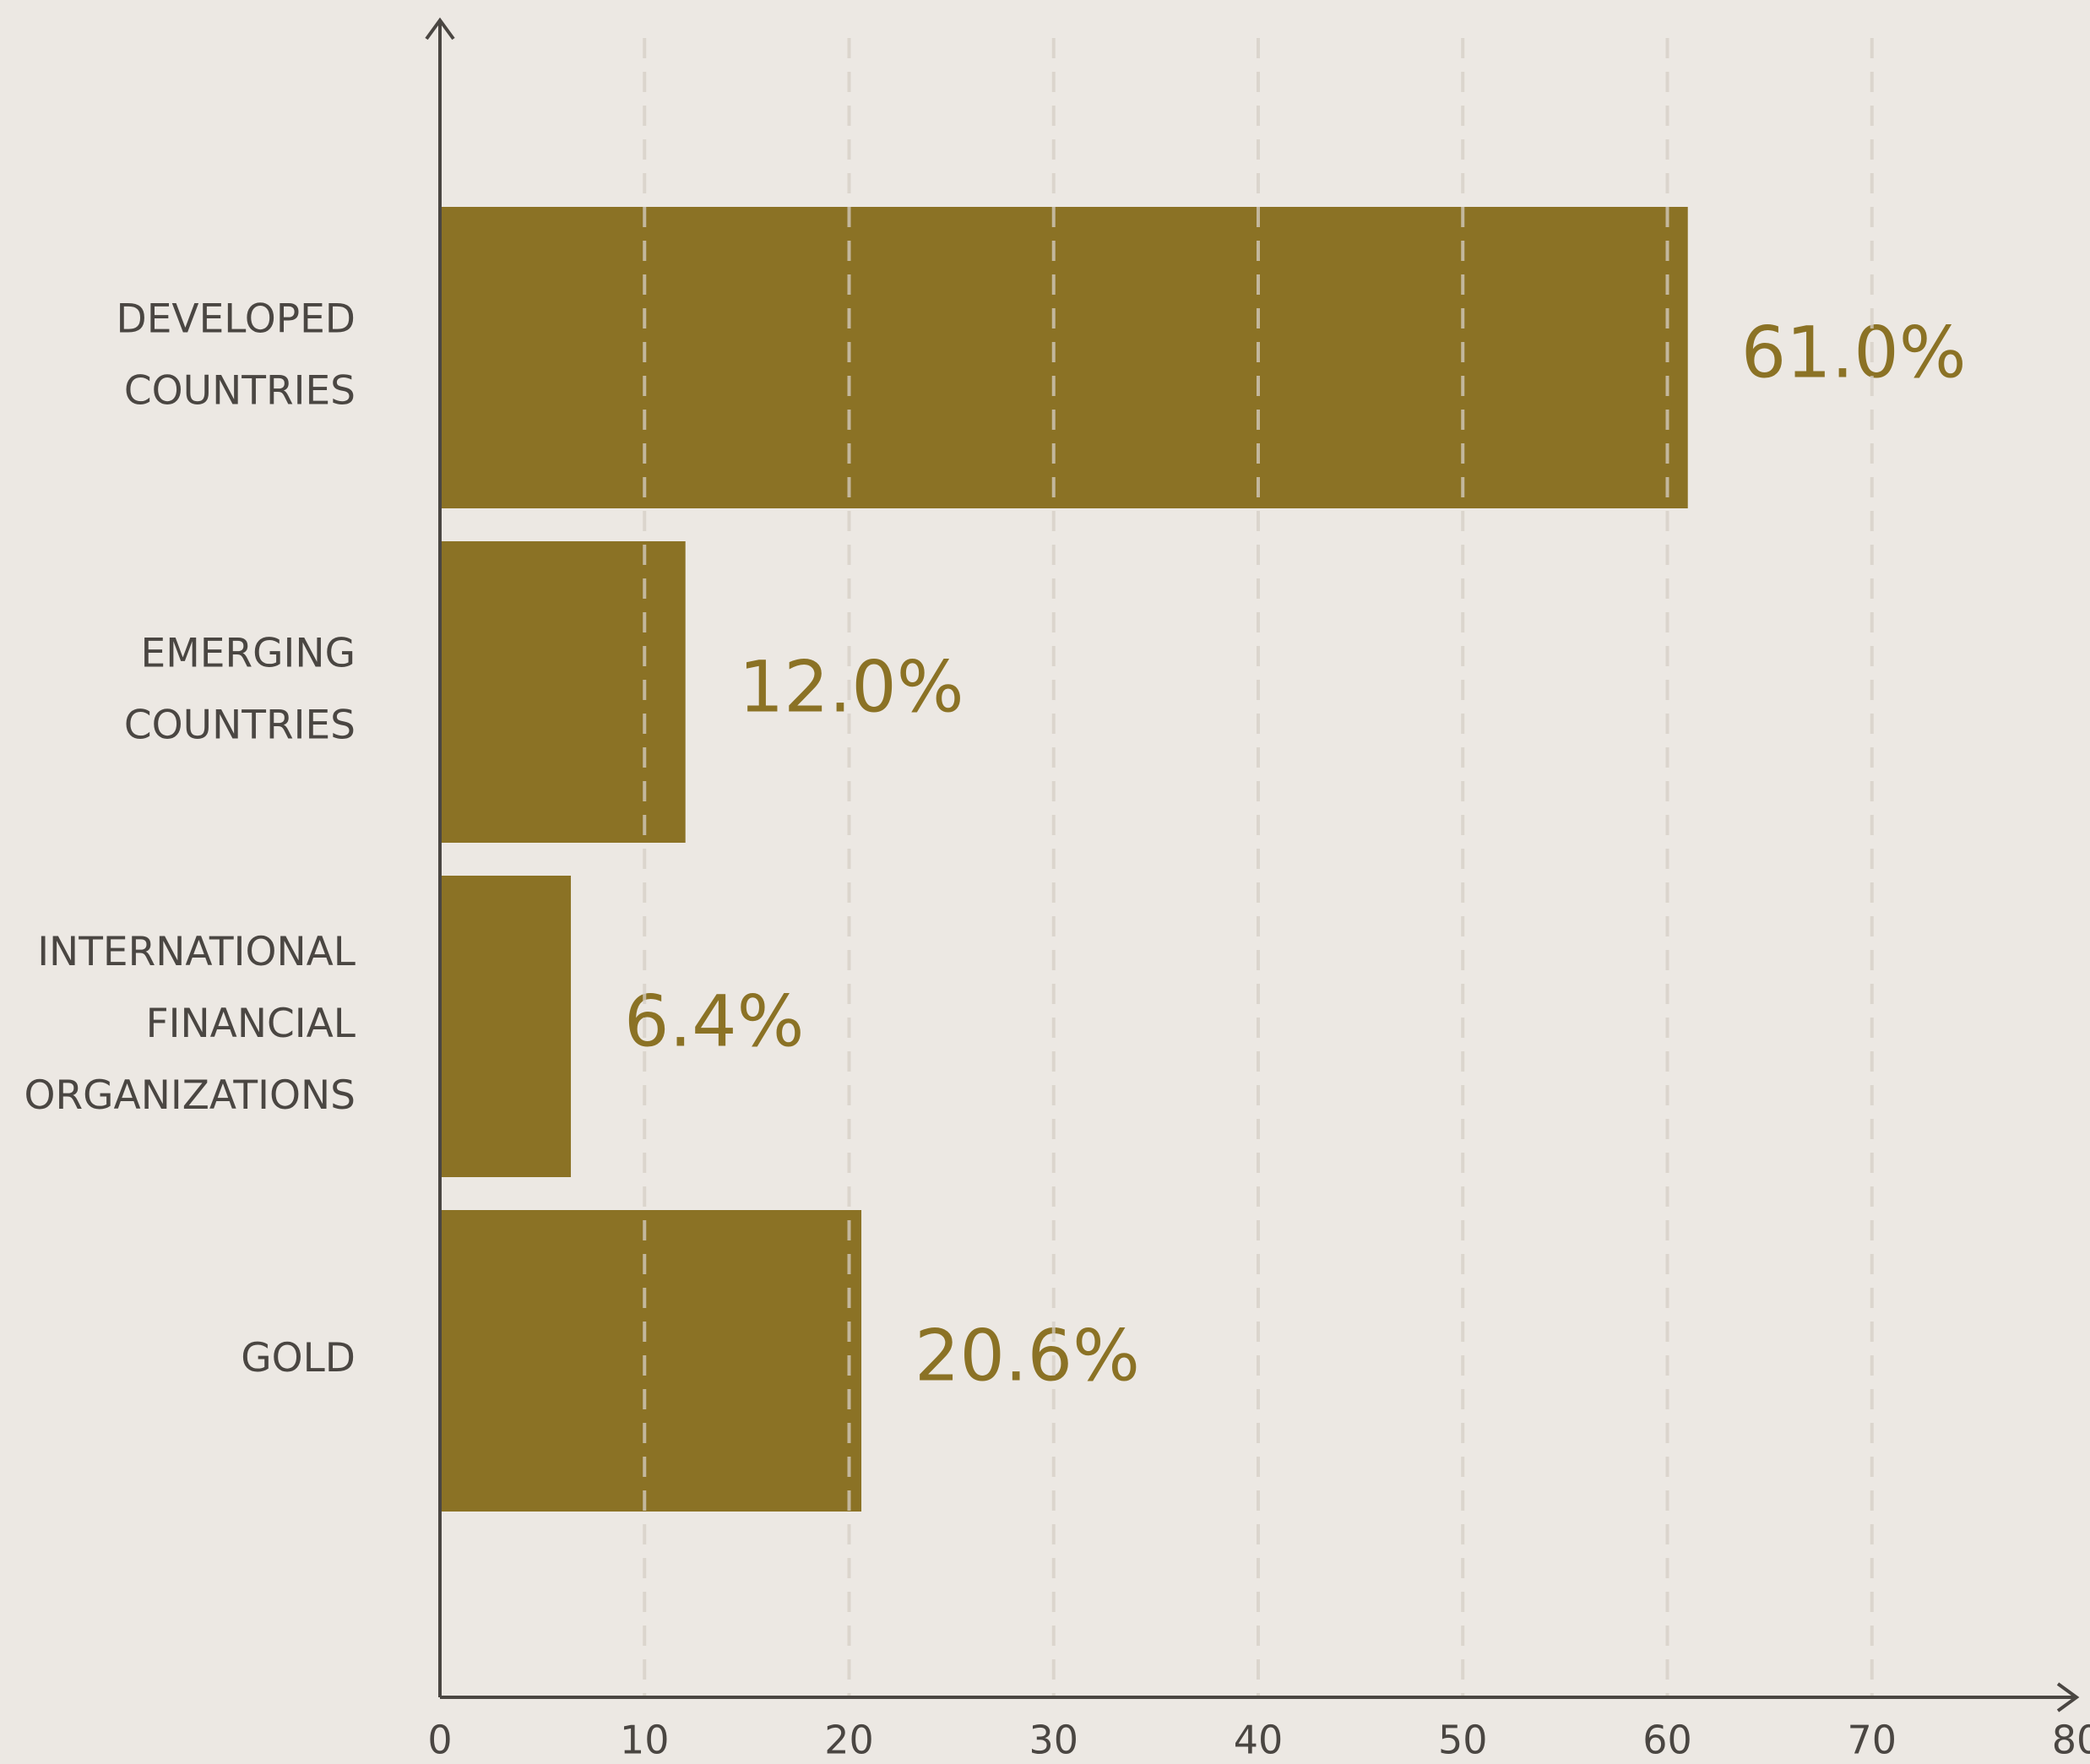 Image resolution: width=2090 pixels, height=1764 pixels. I want to click on y-tick-label: FINANCIAL, so click(251, 1024).